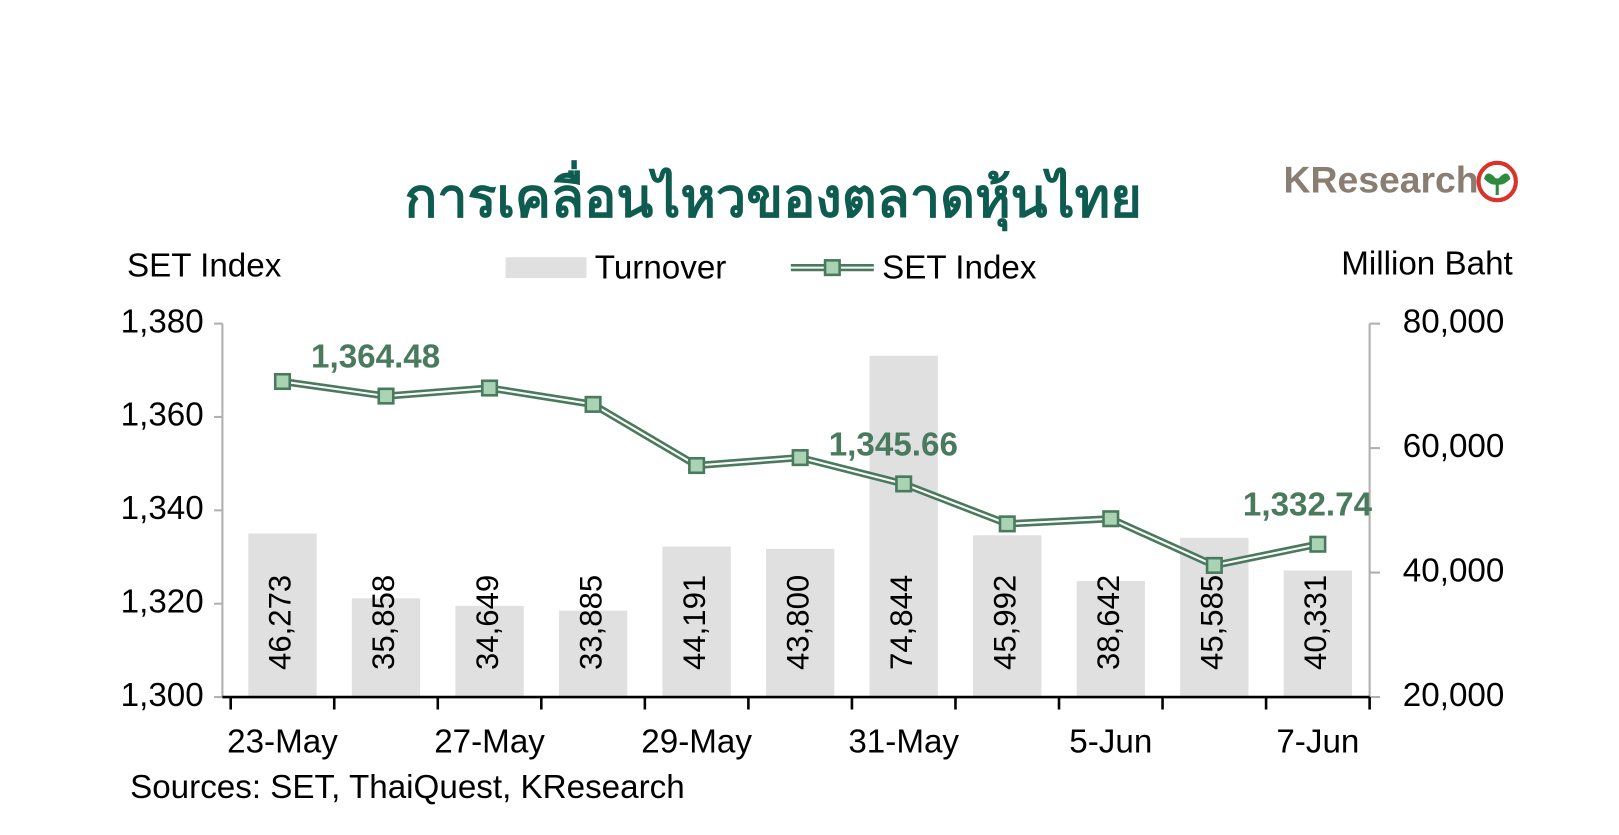 This screenshot has width=1619, height=835. Describe the element at coordinates (204, 265) in the screenshot. I see `y-axis-label: SET Index` at that location.